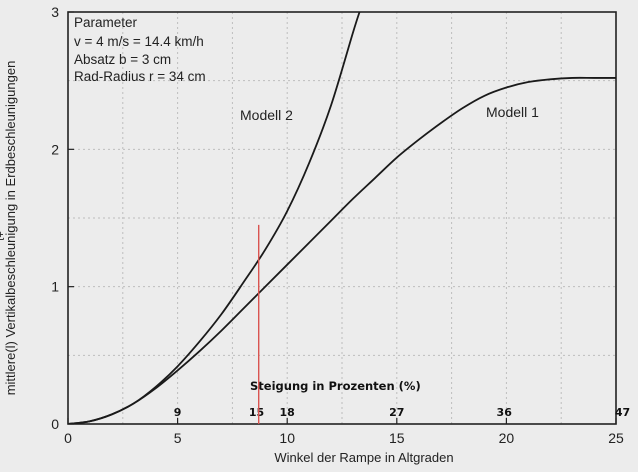 This screenshot has height=472, width=638. I want to click on y-axis-title-superscript: t+, so click(3, 235).